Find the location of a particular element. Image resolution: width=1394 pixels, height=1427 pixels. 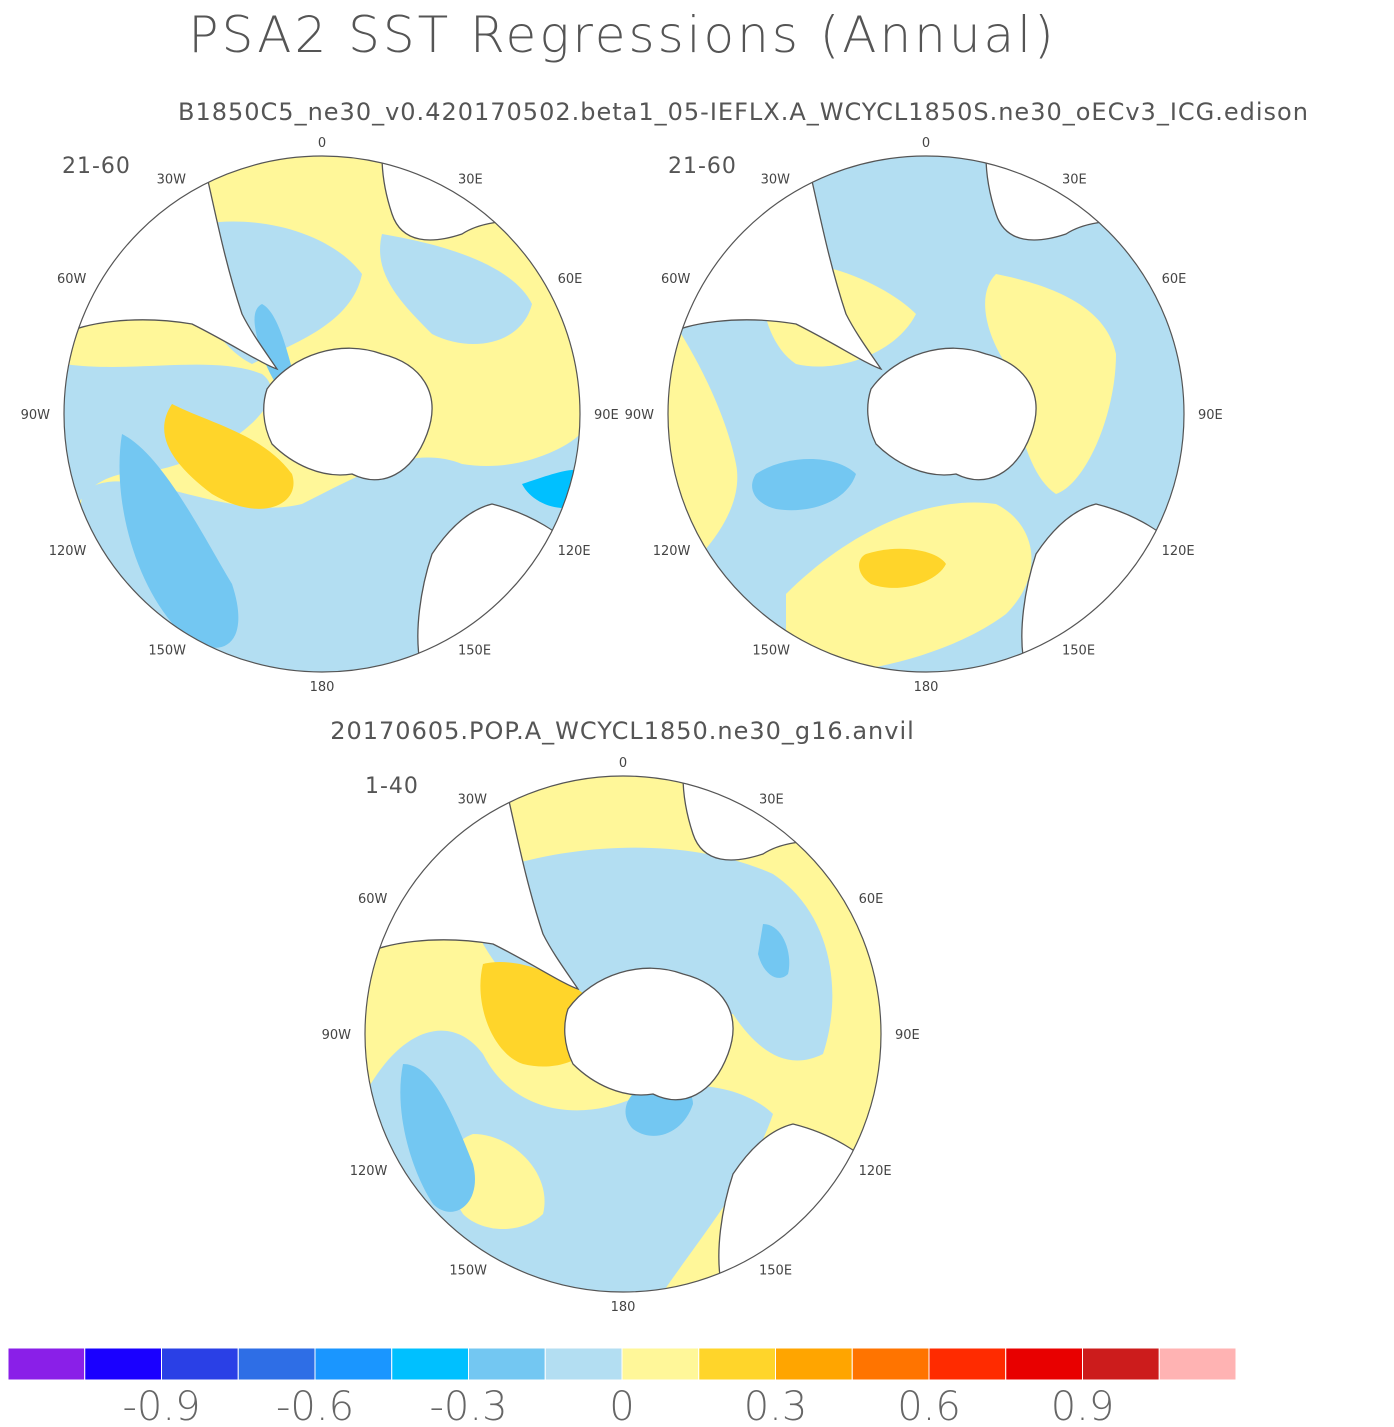

colorbar-tick-label: -0.9 is located at coordinates (161, 1405).